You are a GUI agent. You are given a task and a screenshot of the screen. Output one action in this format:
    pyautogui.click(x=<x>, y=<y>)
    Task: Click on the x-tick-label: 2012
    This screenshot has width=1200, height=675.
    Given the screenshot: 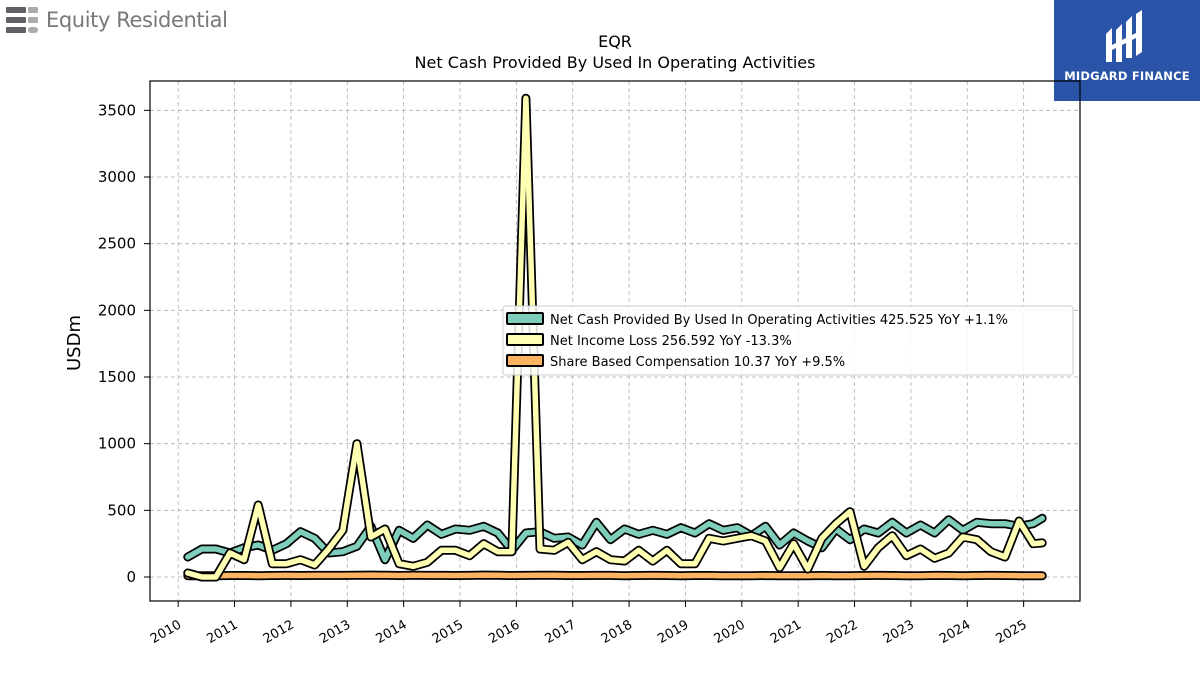 What is the action you would take?
    pyautogui.click(x=279, y=632)
    